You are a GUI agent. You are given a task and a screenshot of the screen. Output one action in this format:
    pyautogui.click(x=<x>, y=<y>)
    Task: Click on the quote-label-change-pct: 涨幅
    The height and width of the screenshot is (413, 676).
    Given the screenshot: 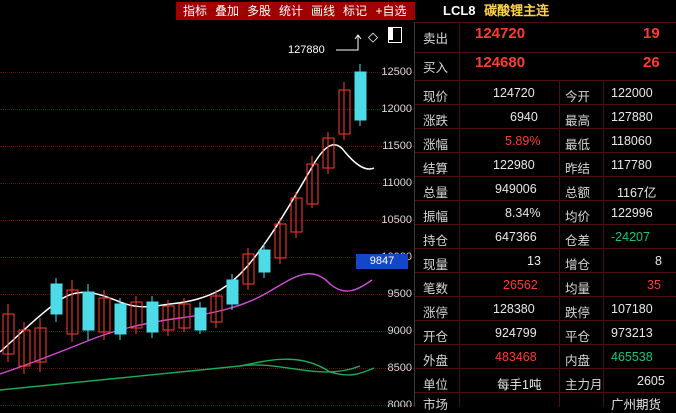 What is the action you would take?
    pyautogui.click(x=436, y=145)
    